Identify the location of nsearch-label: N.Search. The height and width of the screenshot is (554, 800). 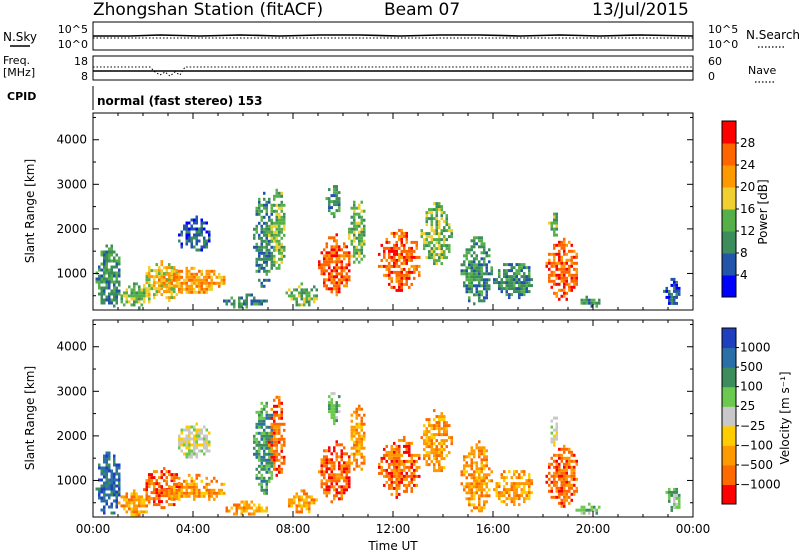
(773, 35).